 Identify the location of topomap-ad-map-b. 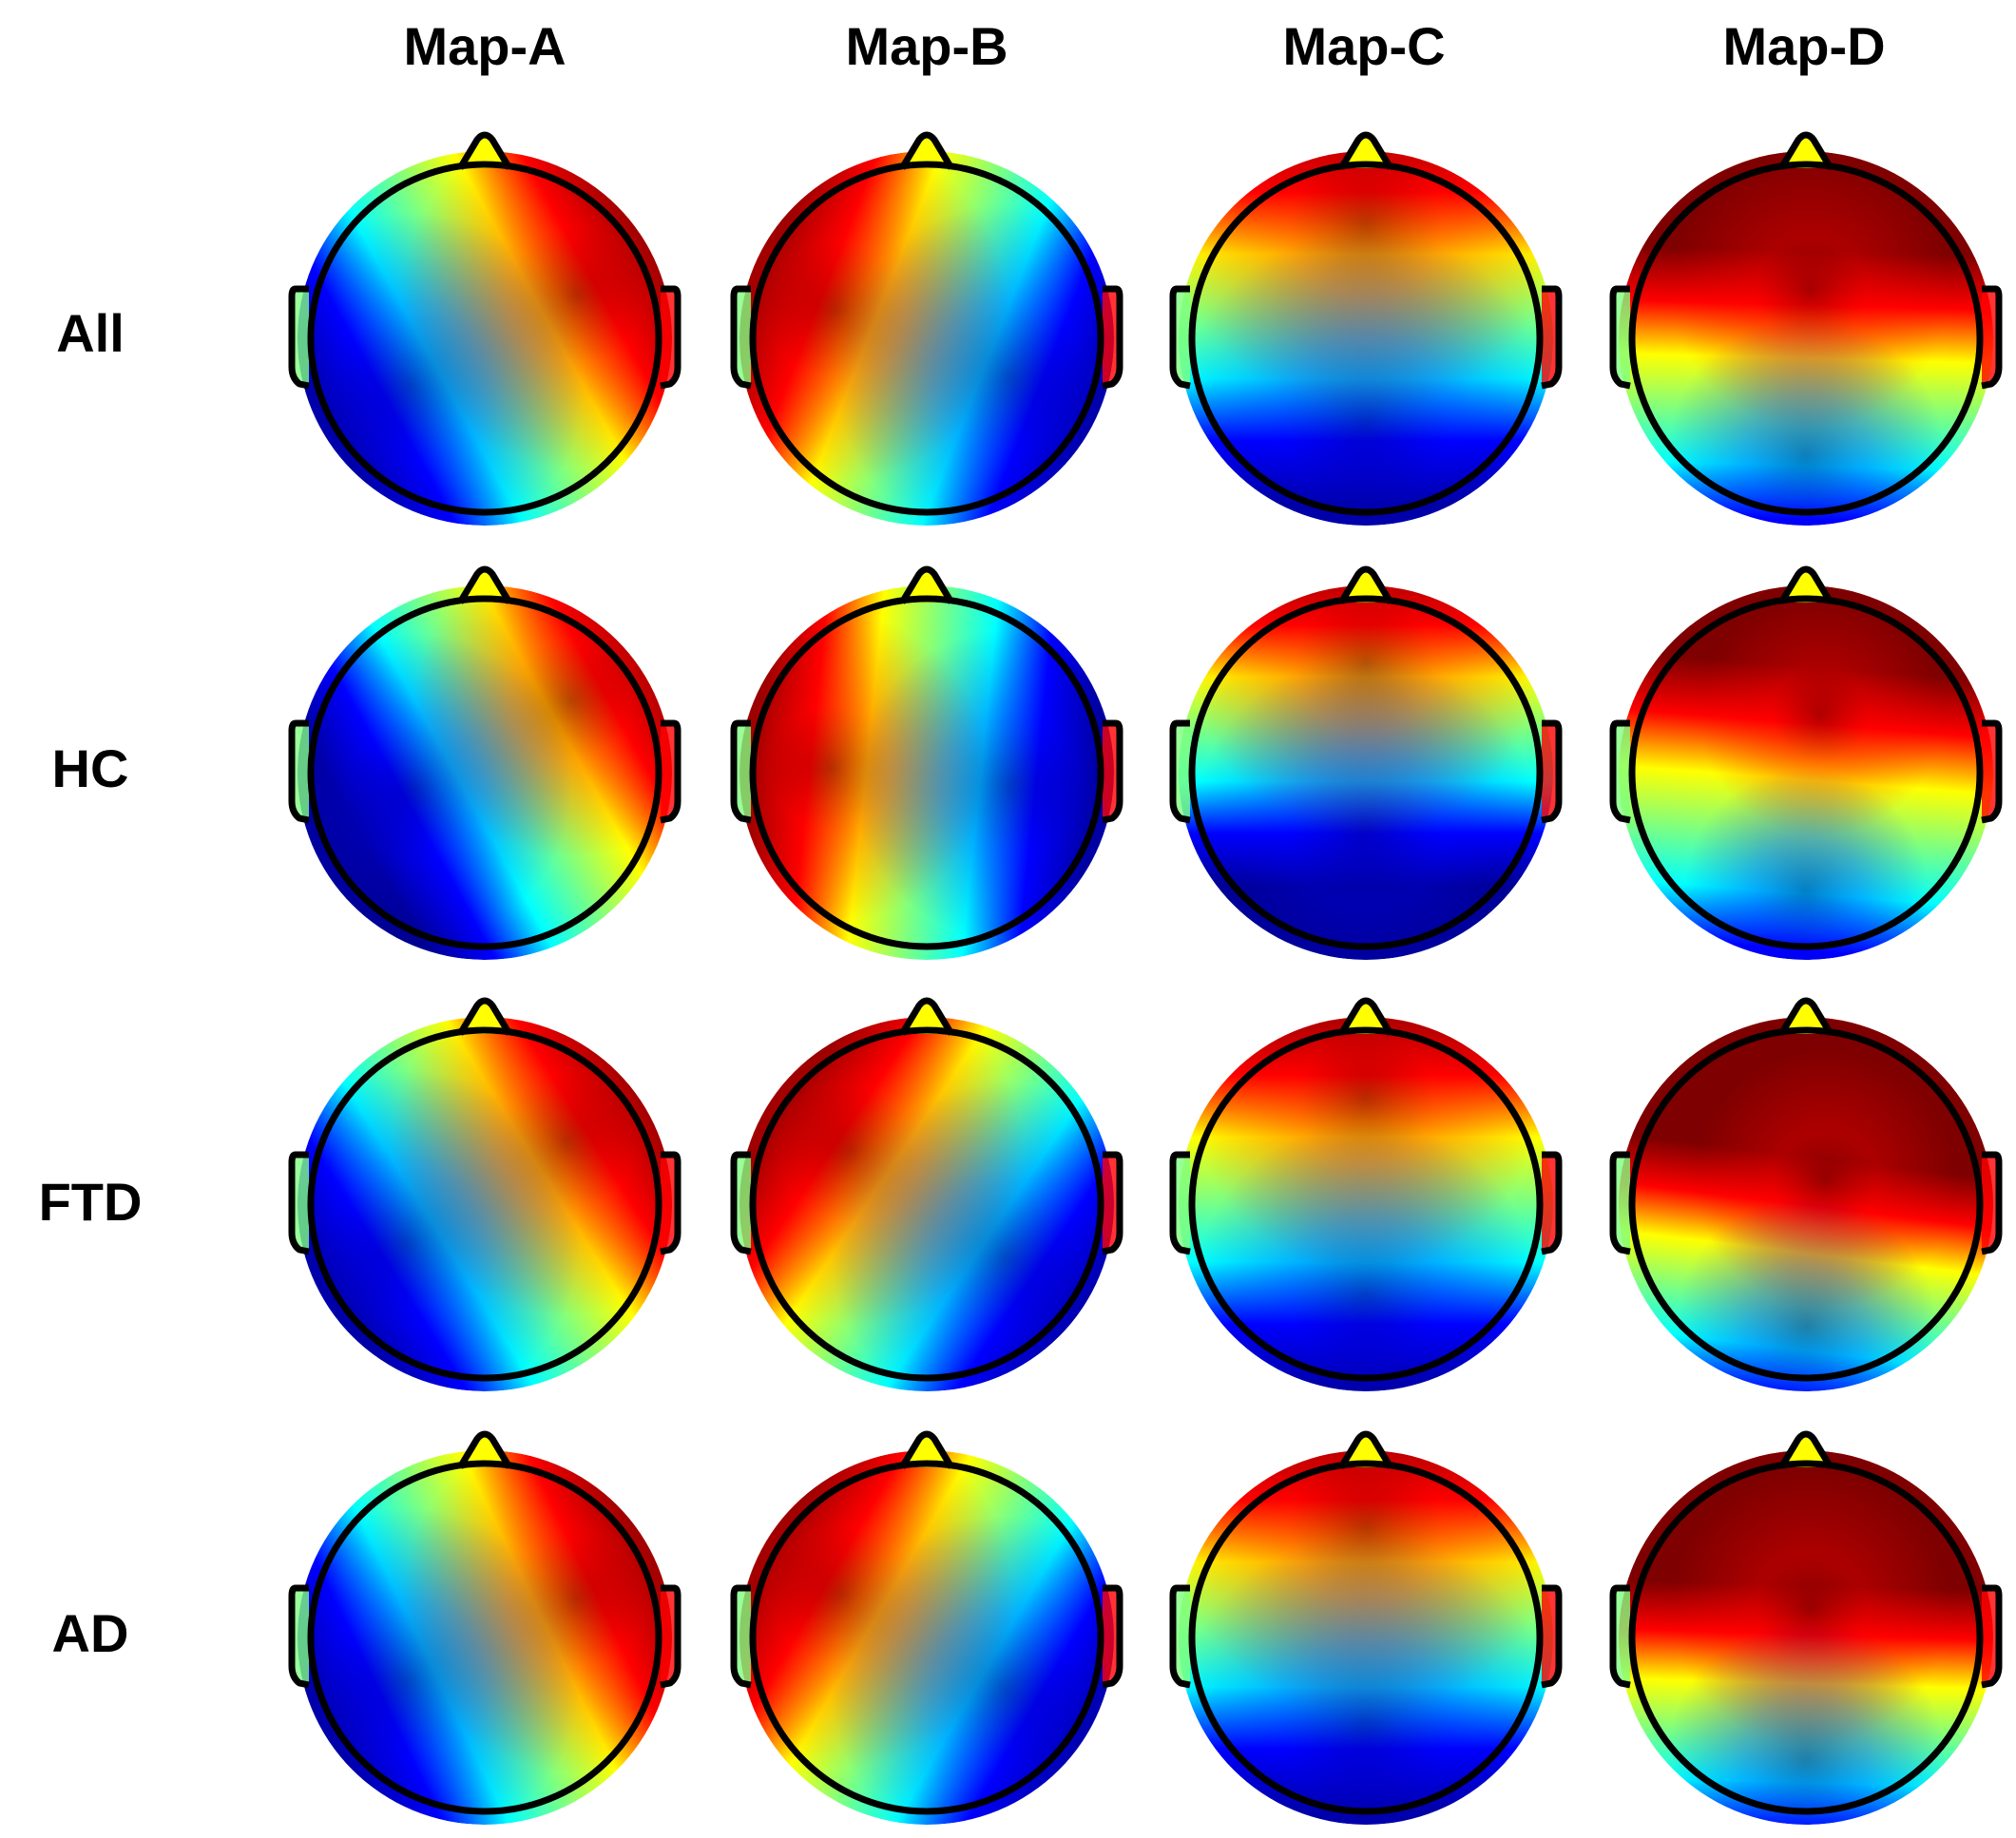
(926, 1627).